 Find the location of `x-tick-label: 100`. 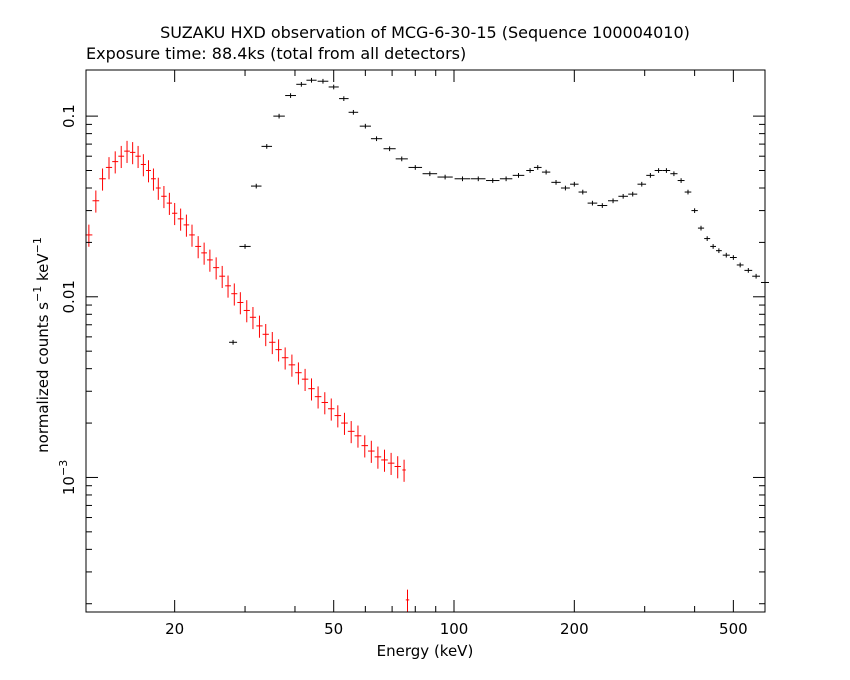

x-tick-label: 100 is located at coordinates (454, 629).